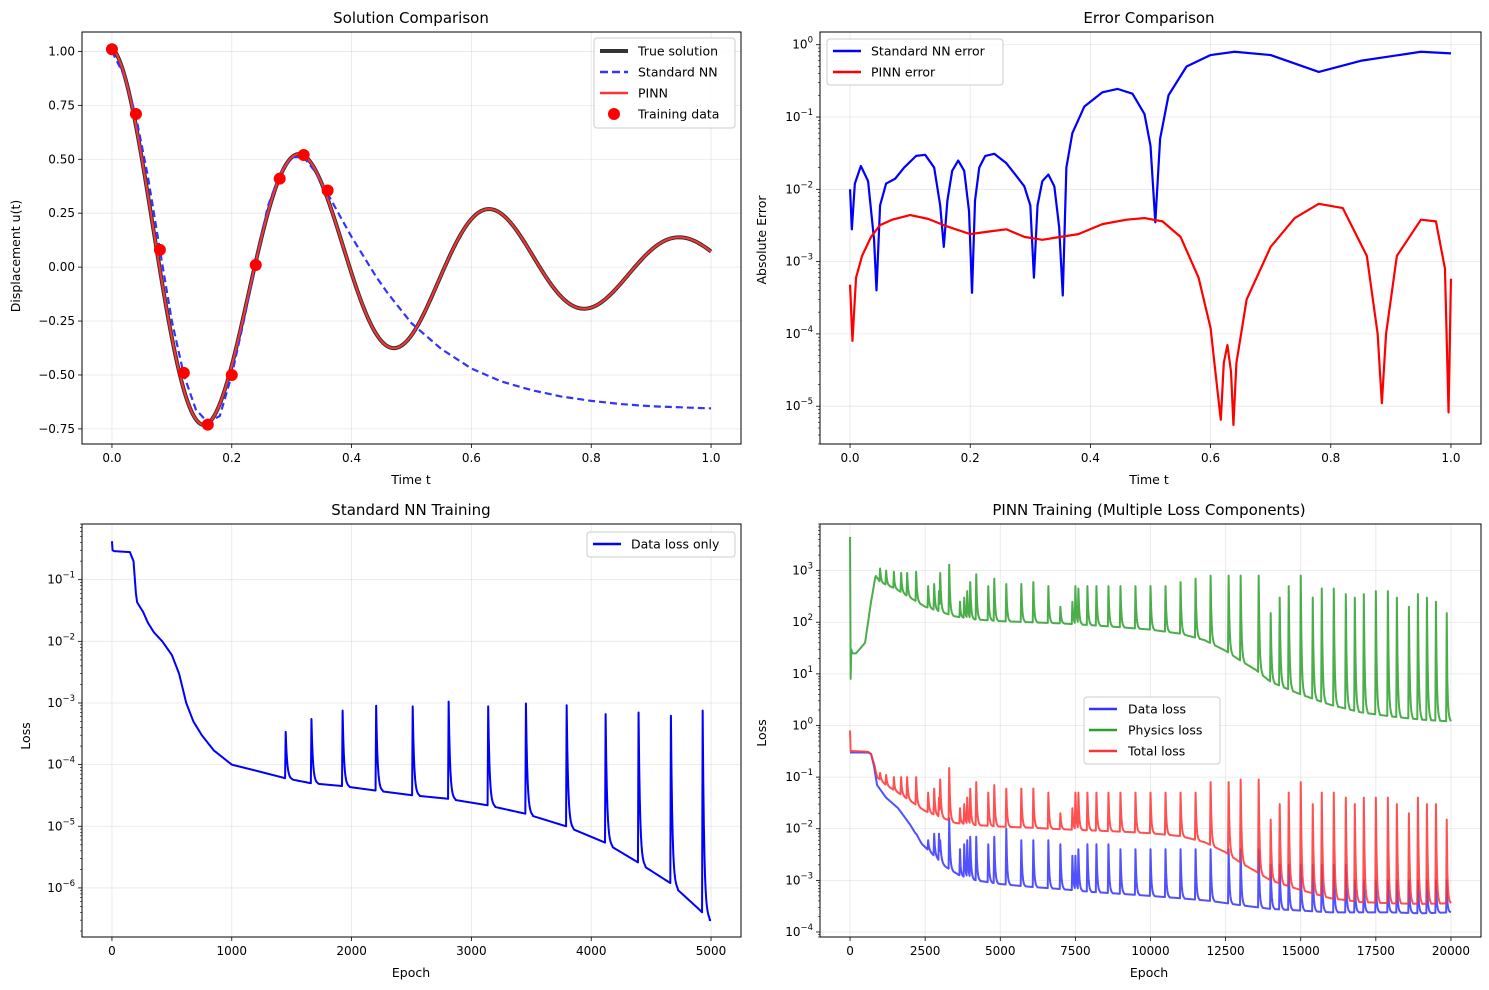 This screenshot has width=1489, height=990. What do you see at coordinates (1150, 314) in the screenshot?
I see `series-pinn-error` at bounding box center [1150, 314].